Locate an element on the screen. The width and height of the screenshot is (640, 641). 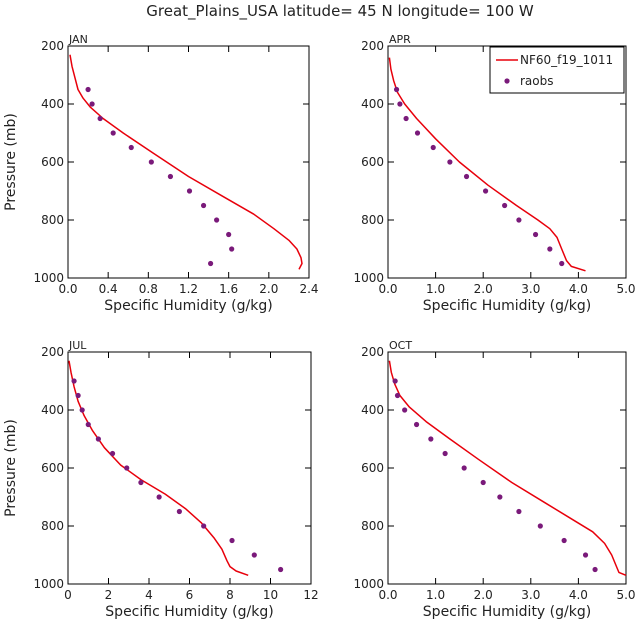
y-tick-label-jan: 200 is located at coordinates (52, 46).